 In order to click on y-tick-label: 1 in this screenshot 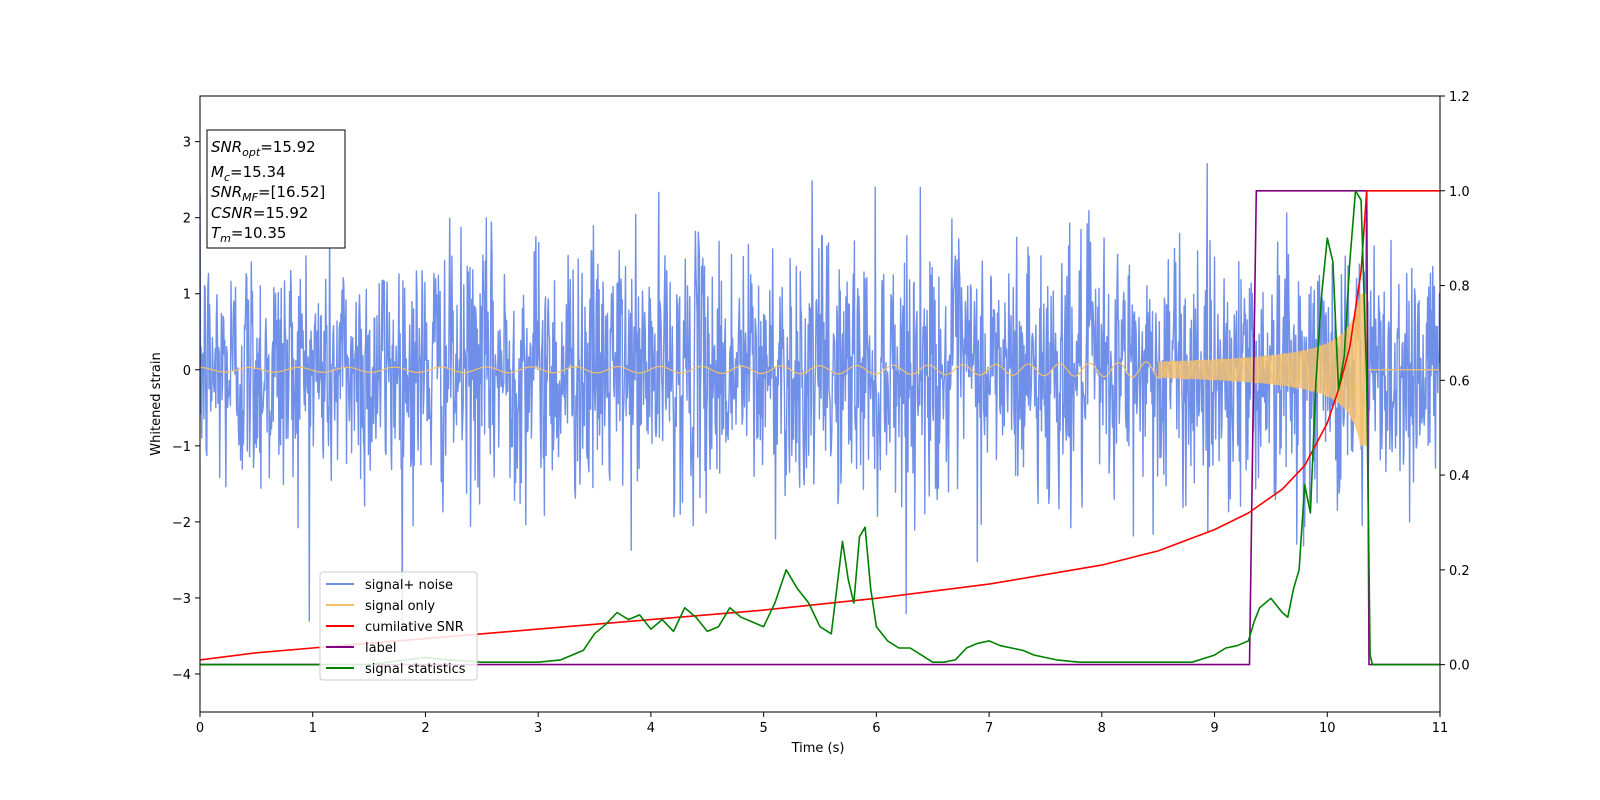, I will do `click(187, 295)`.